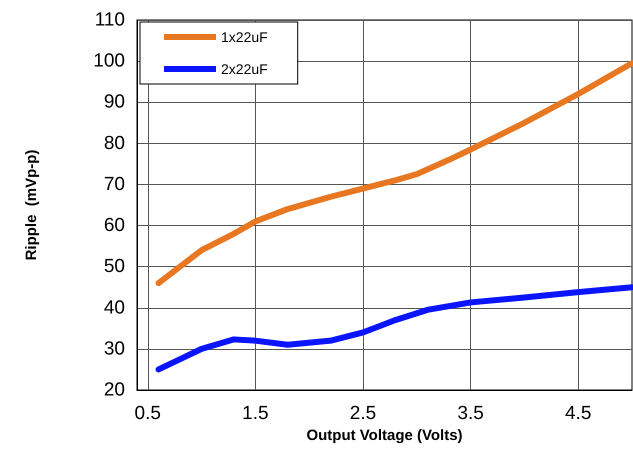  I want to click on y-tick-label: 60, so click(114, 225).